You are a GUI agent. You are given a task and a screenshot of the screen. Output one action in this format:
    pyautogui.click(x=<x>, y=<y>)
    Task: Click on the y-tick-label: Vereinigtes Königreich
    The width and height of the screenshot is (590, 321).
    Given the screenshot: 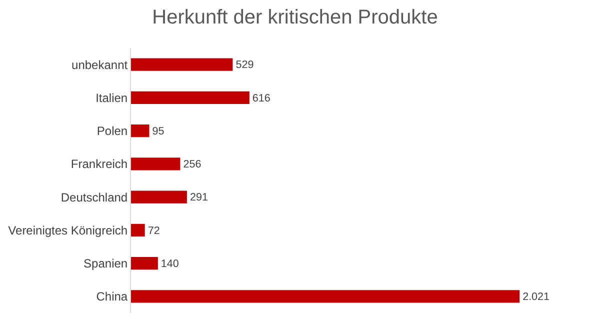 What is the action you would take?
    pyautogui.click(x=68, y=230)
    